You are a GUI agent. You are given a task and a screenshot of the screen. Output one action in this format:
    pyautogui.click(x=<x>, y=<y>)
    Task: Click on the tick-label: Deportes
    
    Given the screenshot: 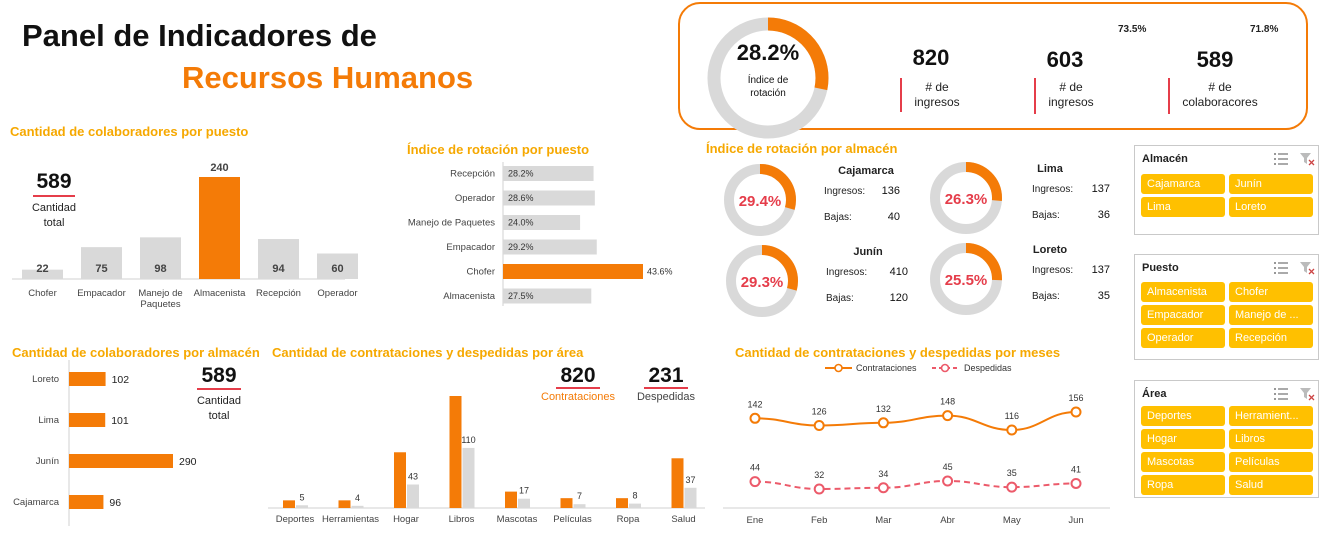 What is the action you would take?
    pyautogui.click(x=295, y=519)
    